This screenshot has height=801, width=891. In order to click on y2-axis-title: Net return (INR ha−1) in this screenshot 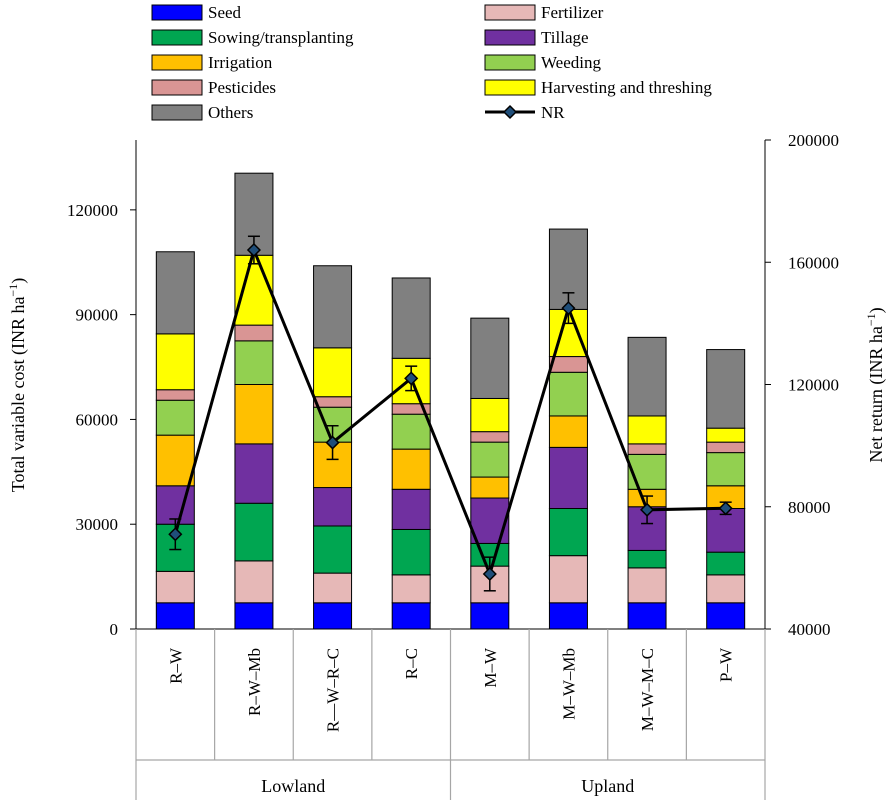, I will do `click(875, 384)`.